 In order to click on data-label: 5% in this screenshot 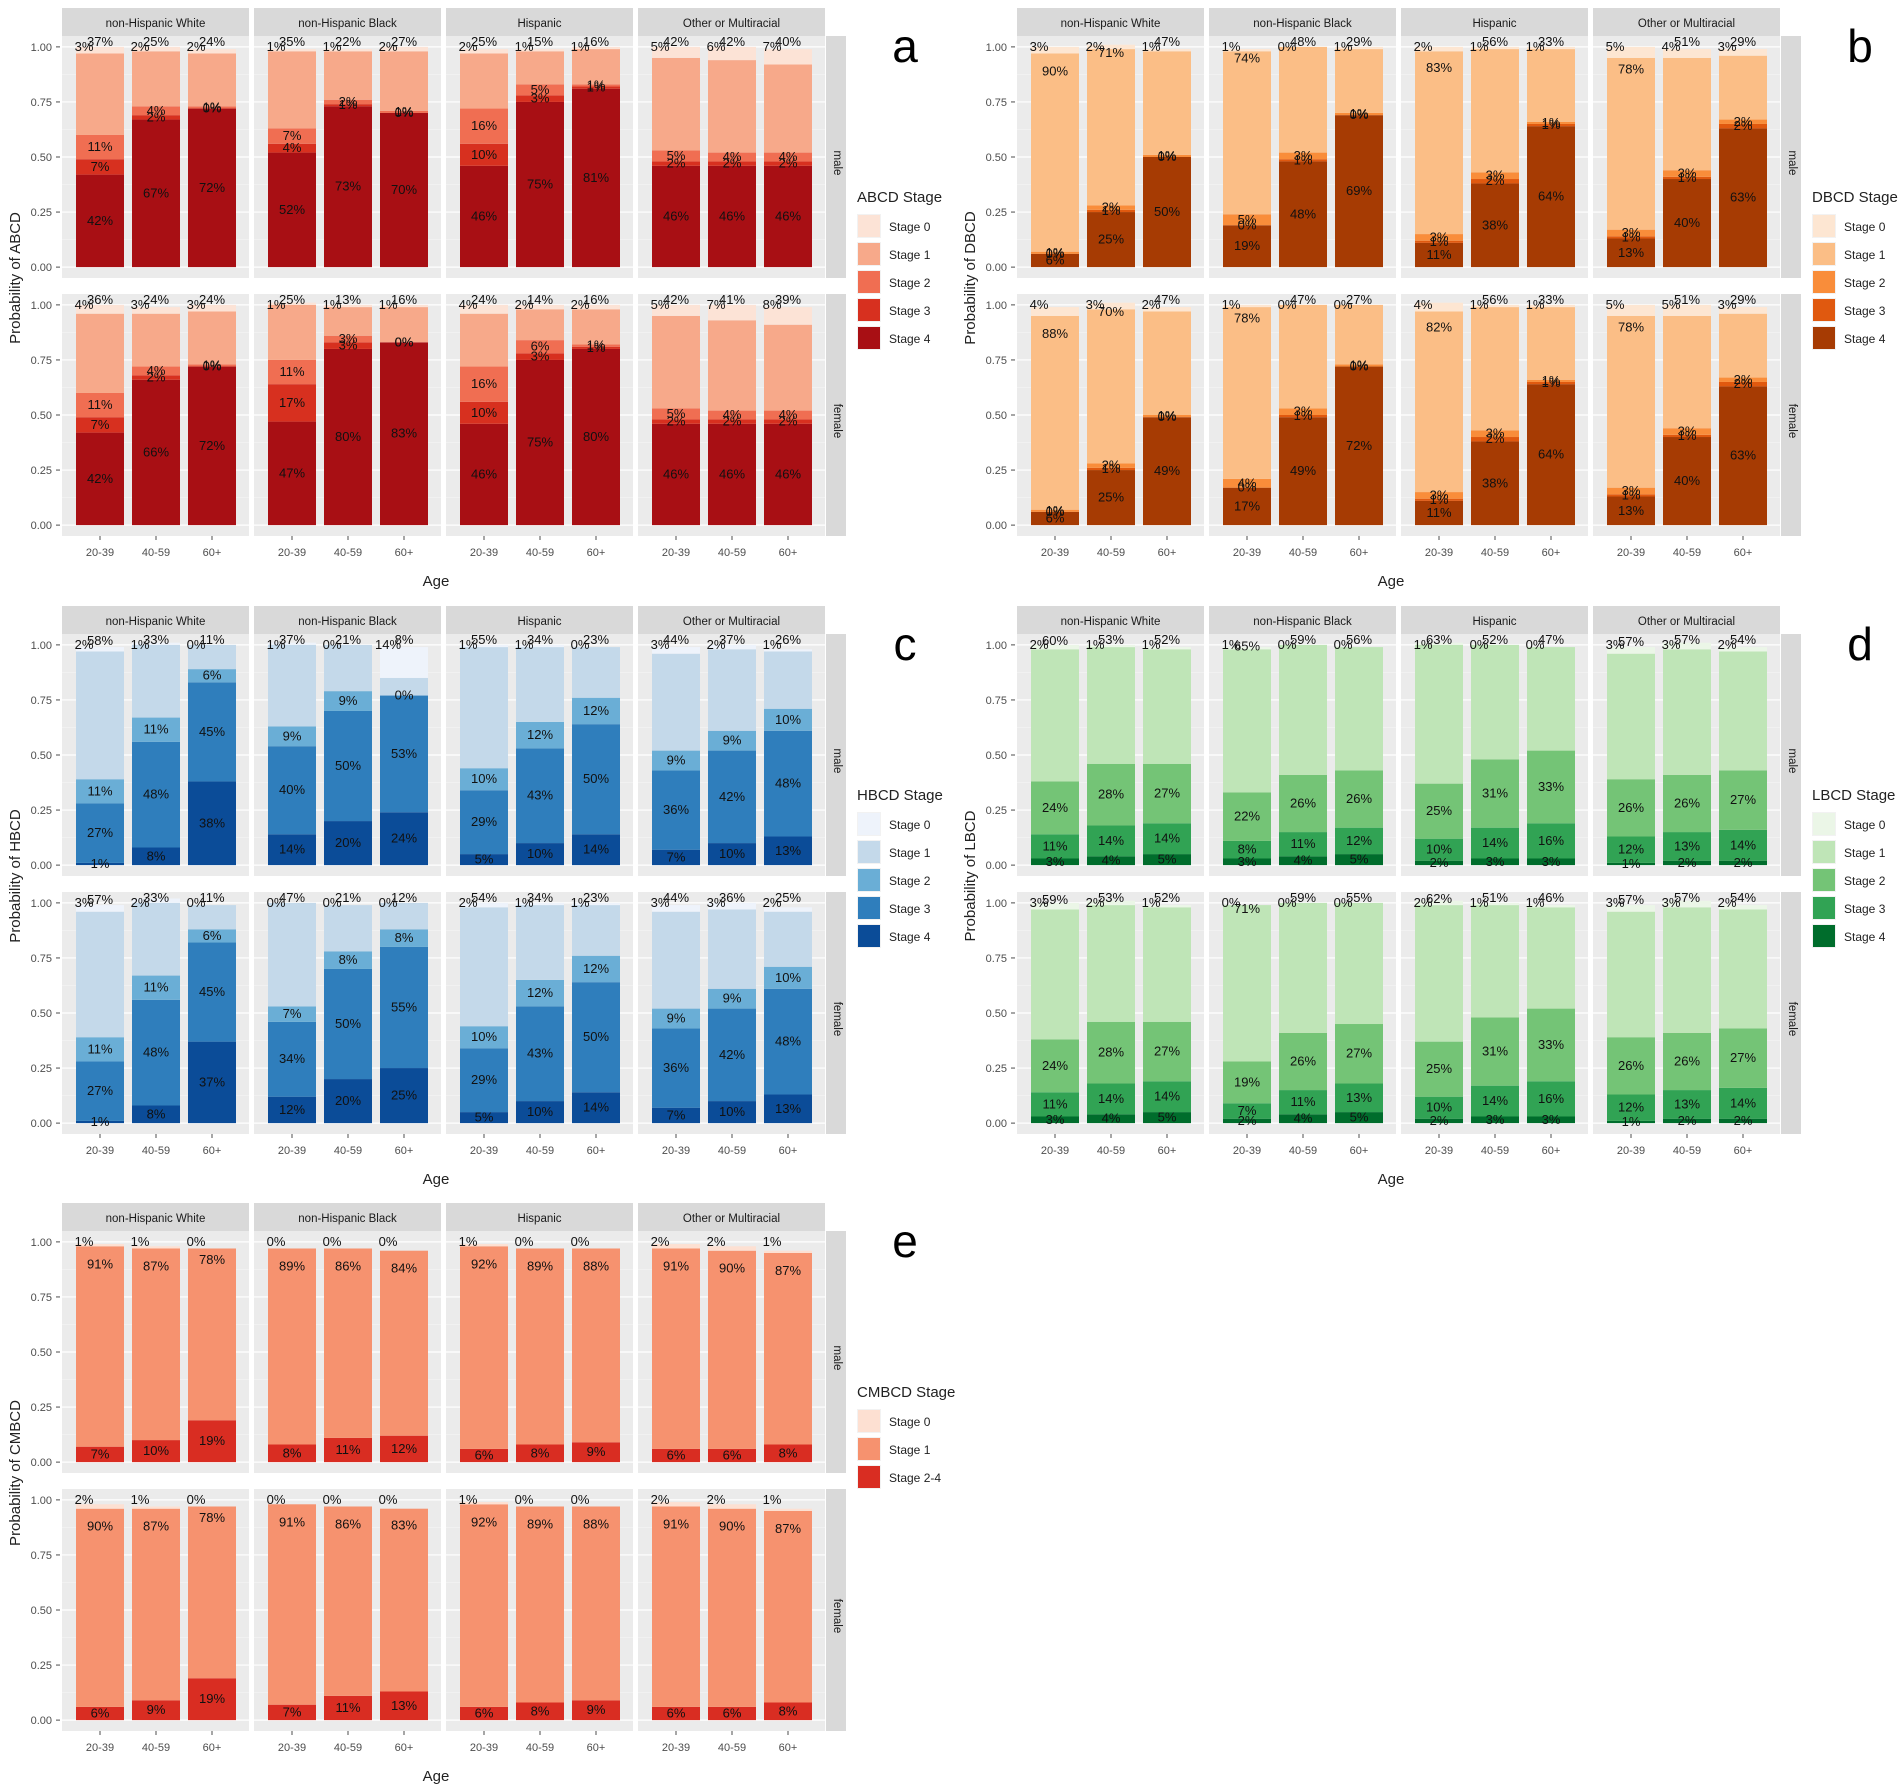, I will do `click(1247, 219)`.